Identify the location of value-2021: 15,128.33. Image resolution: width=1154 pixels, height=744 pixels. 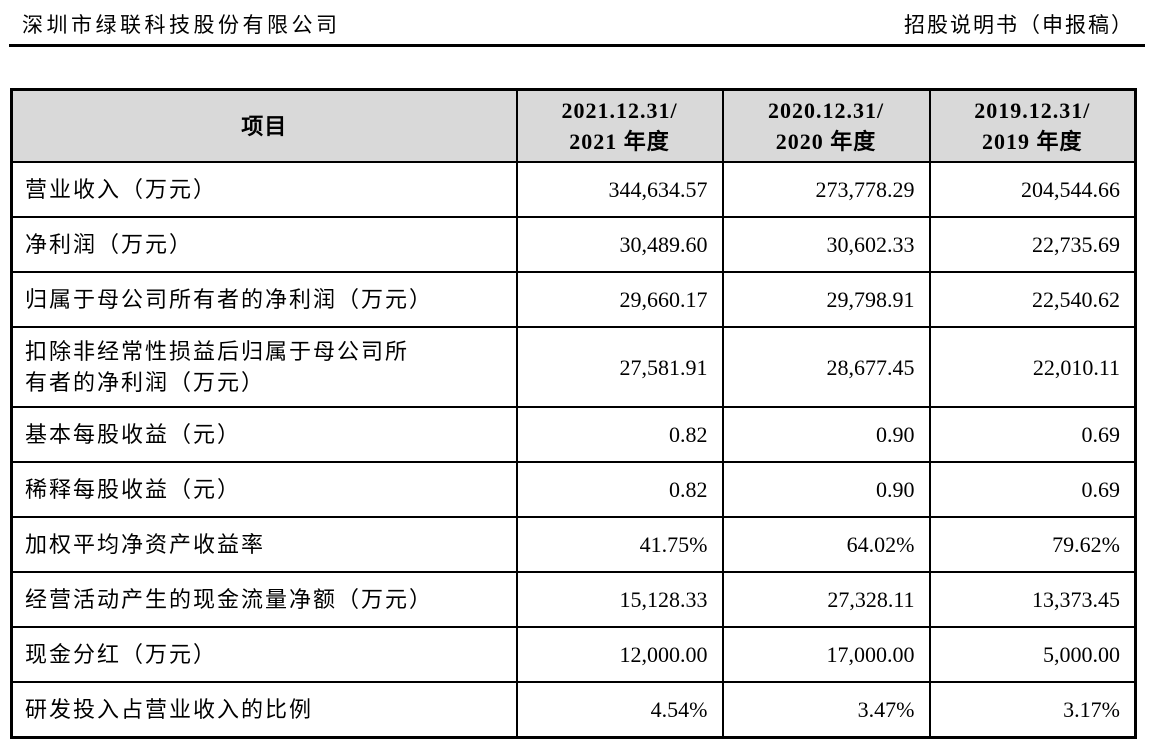
(619, 599).